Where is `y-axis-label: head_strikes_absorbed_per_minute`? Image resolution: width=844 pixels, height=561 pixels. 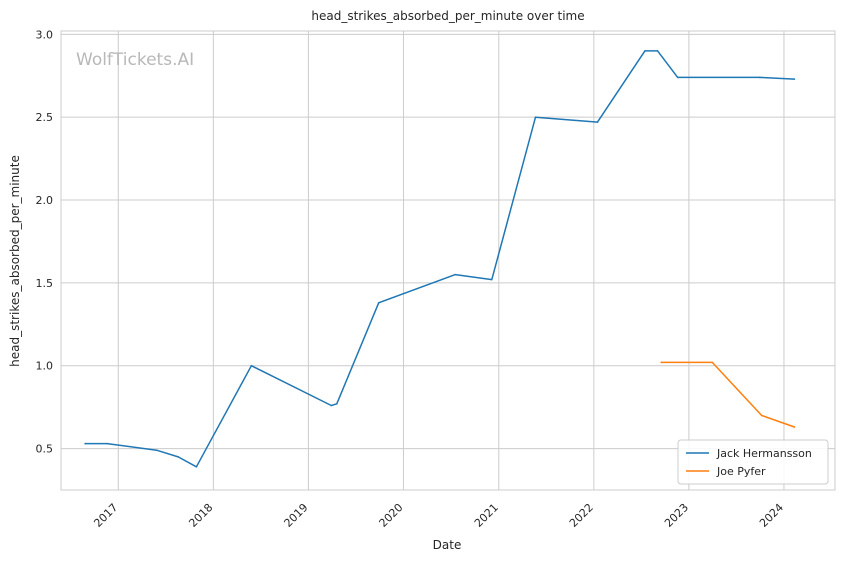
y-axis-label: head_strikes_absorbed_per_minute is located at coordinates (15, 261).